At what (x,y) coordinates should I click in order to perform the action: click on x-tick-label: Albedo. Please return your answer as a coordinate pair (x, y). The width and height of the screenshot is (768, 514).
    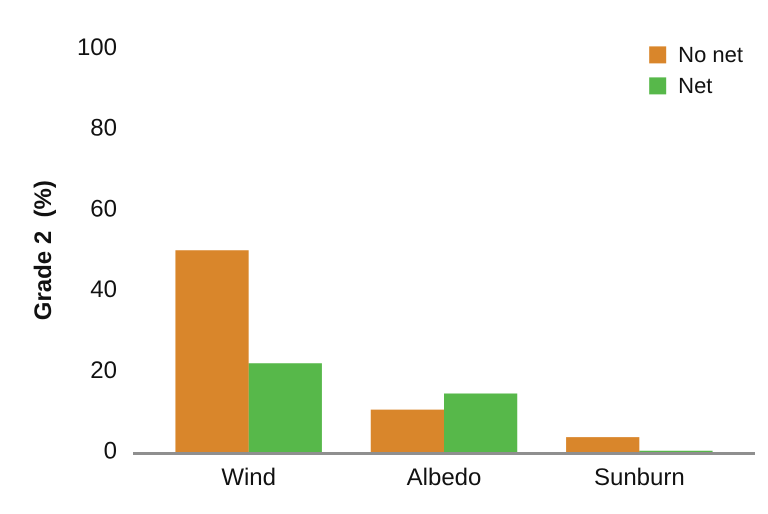
    Looking at the image, I should click on (444, 478).